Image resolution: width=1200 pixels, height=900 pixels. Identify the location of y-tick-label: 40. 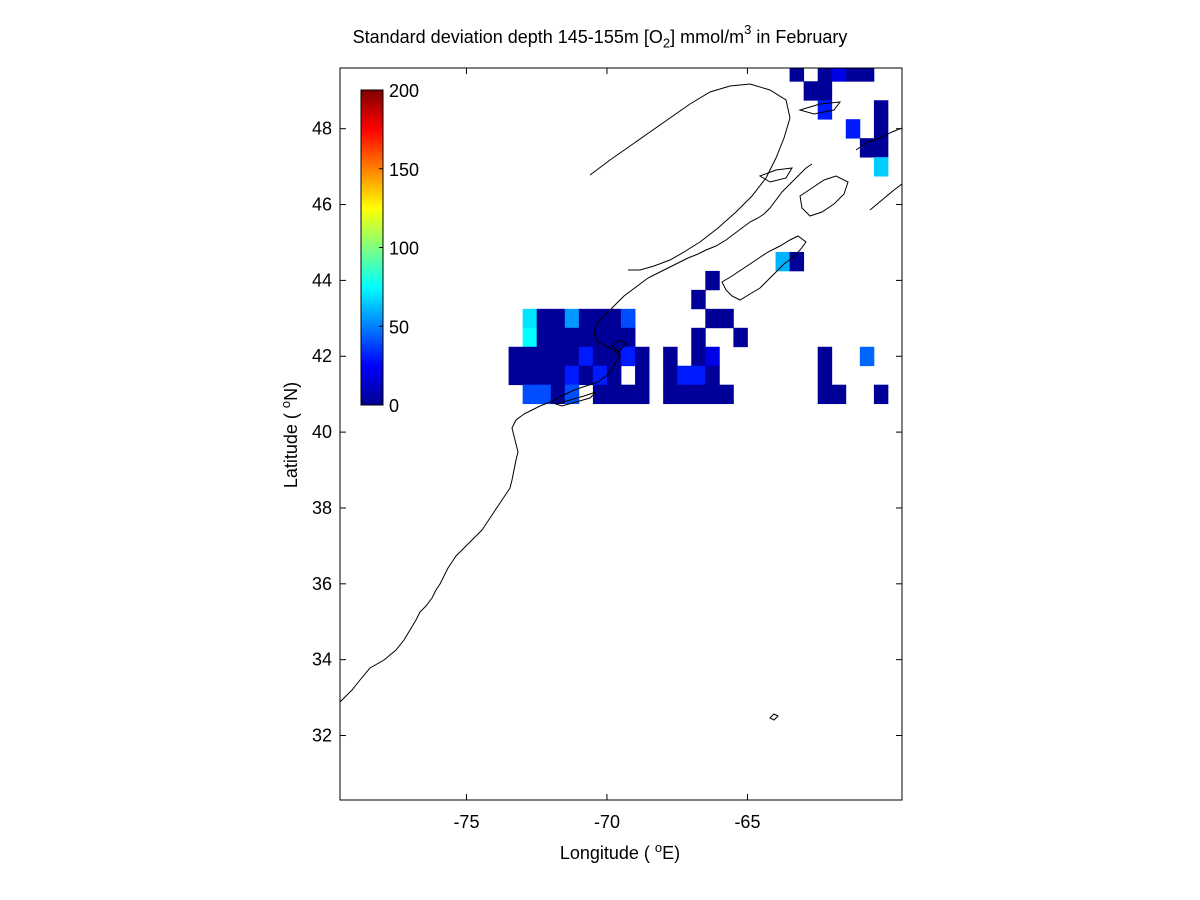
(322, 432).